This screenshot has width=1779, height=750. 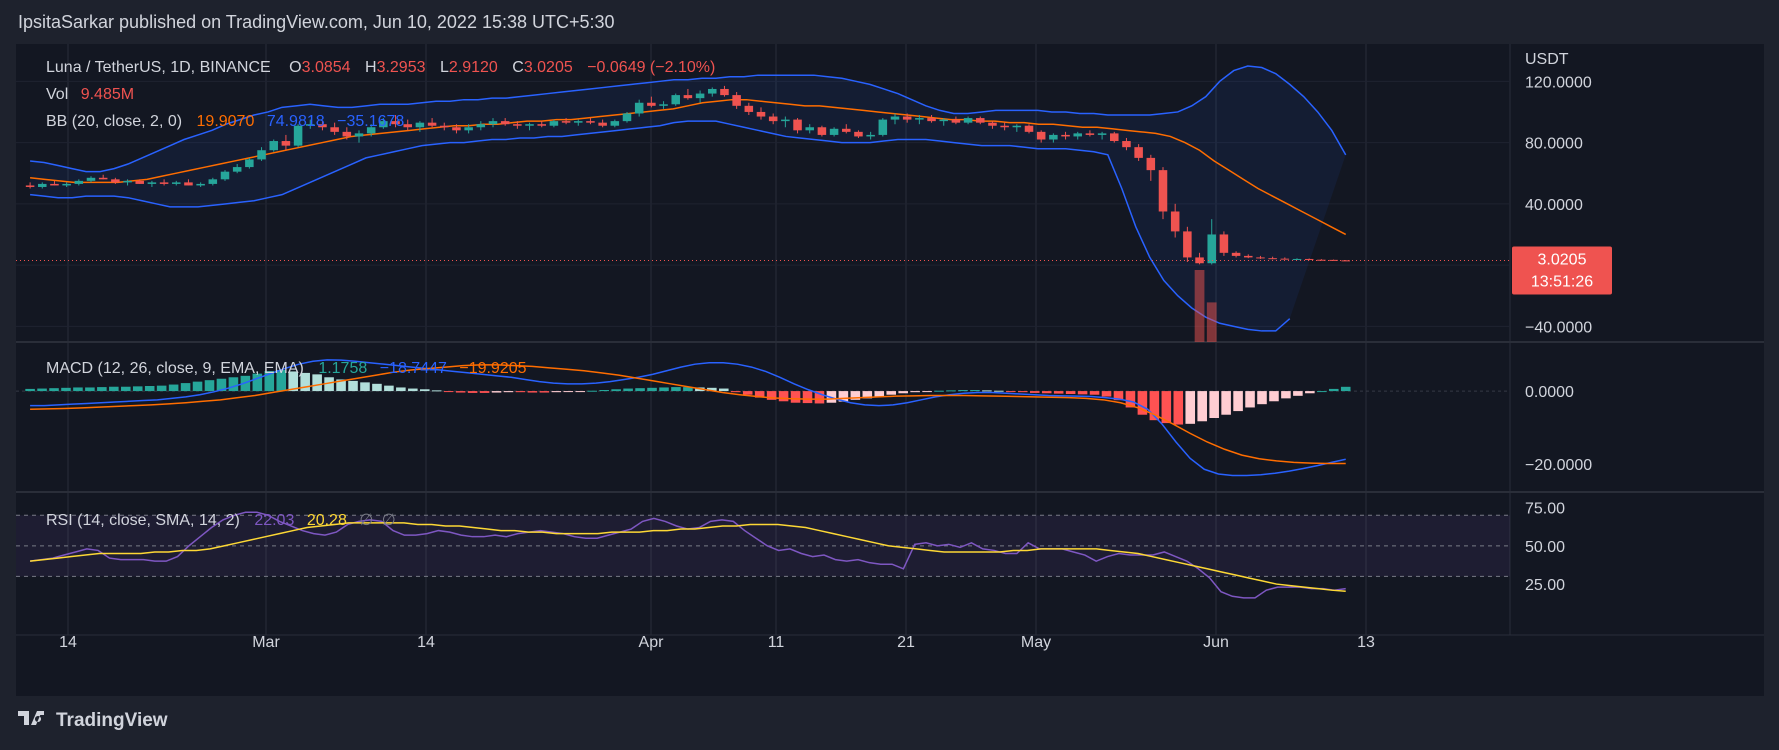 What do you see at coordinates (295, 121) in the screenshot?
I see `bb-upper-value: 74.9818` at bounding box center [295, 121].